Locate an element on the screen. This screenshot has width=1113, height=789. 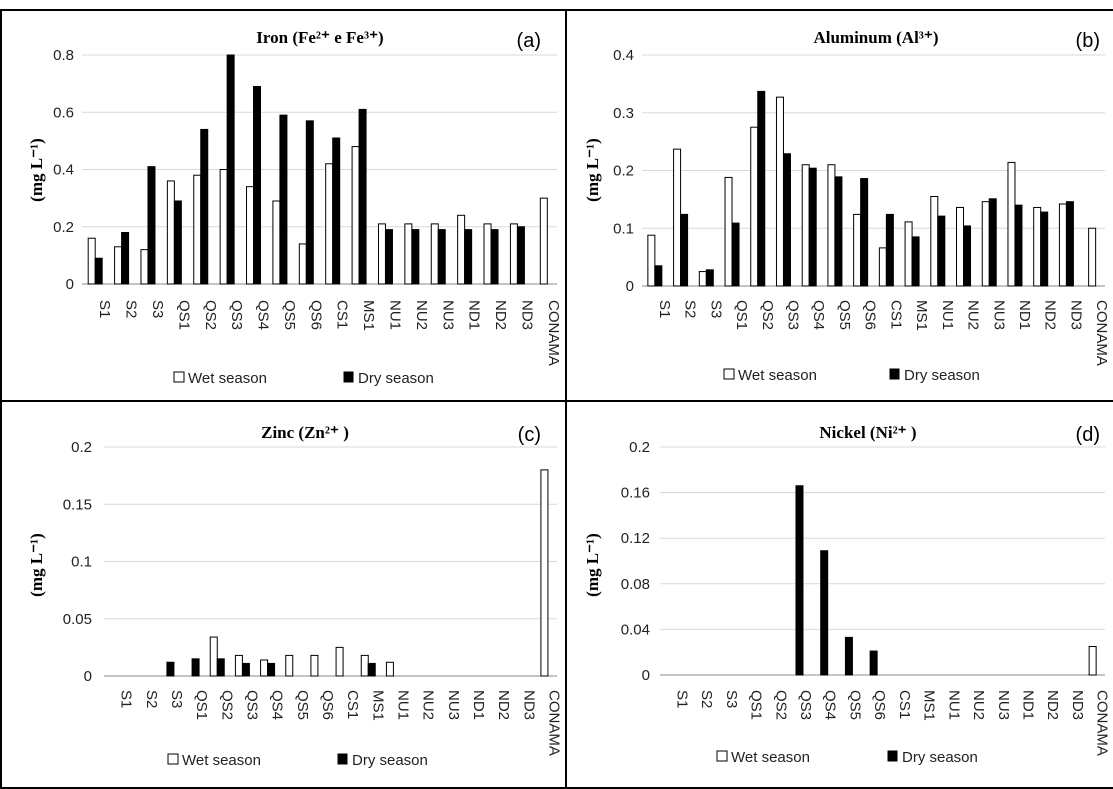
x-tick-label: QS1 is located at coordinates (741, 315).